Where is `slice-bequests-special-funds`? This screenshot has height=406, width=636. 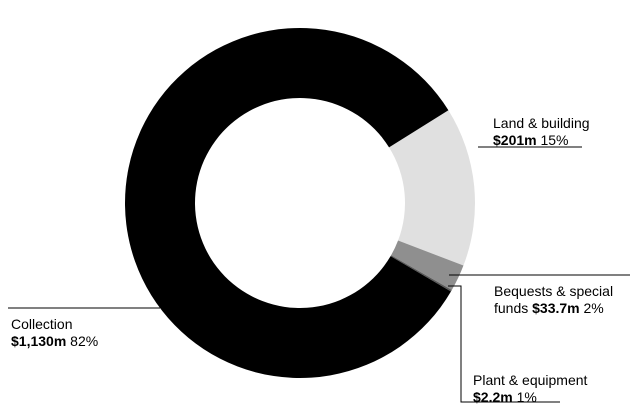 slice-bequests-special-funds is located at coordinates (427, 265).